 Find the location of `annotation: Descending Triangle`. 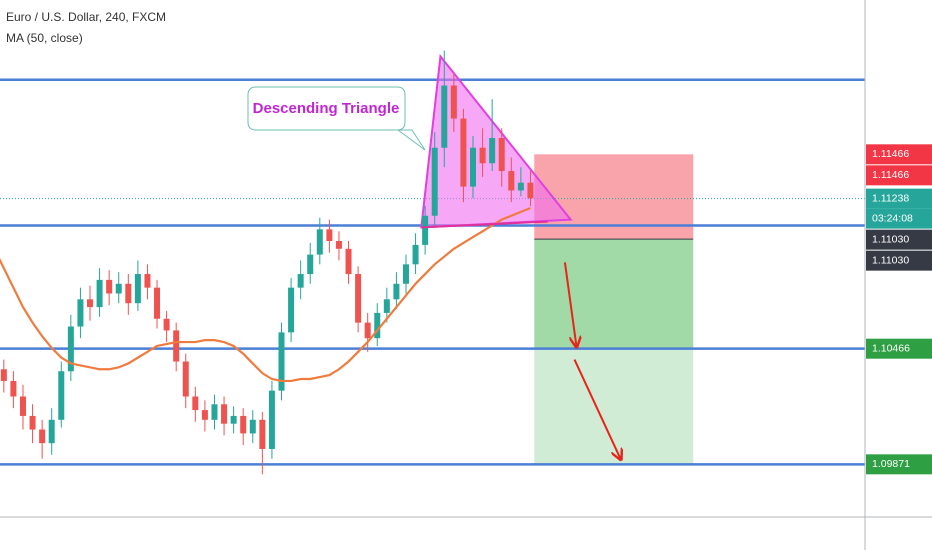

annotation: Descending Triangle is located at coordinates (326, 108).